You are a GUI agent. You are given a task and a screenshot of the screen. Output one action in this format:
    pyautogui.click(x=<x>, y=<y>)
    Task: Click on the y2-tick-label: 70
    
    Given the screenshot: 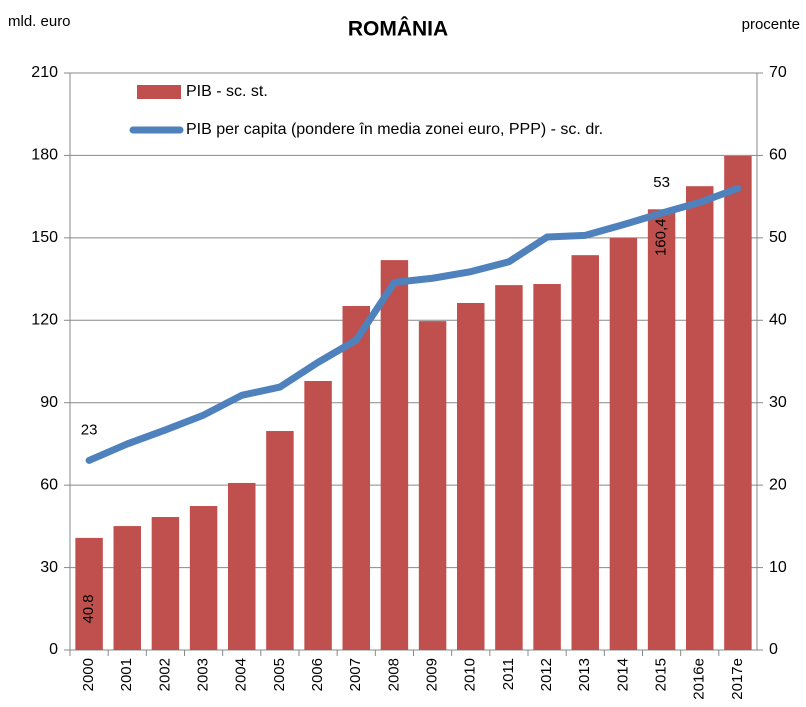 What is the action you would take?
    pyautogui.click(x=778, y=72)
    